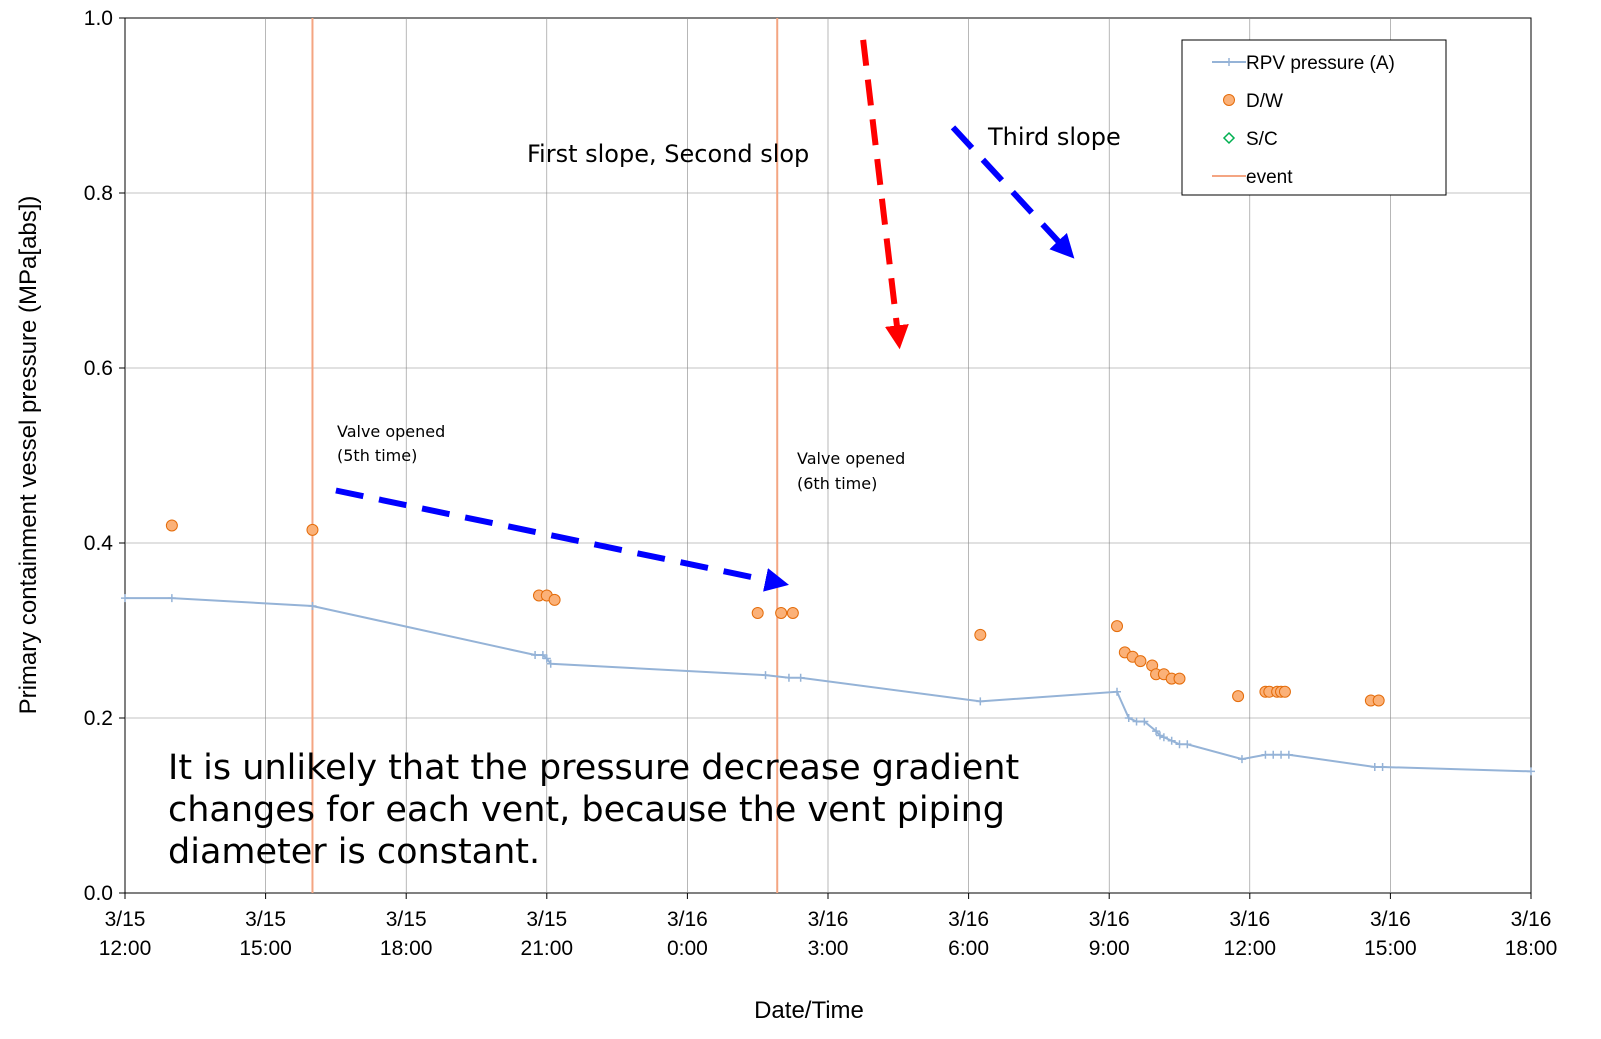 The height and width of the screenshot is (1039, 1601). I want to click on annotation-text: (5th time), so click(377, 455).